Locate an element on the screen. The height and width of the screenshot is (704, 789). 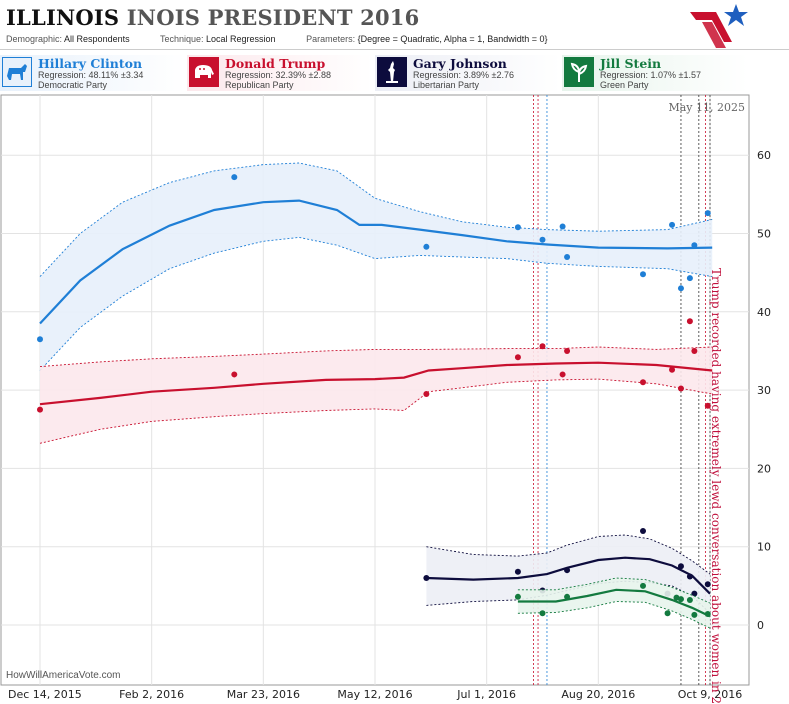
y-tick-label: 10 is located at coordinates (764, 547).